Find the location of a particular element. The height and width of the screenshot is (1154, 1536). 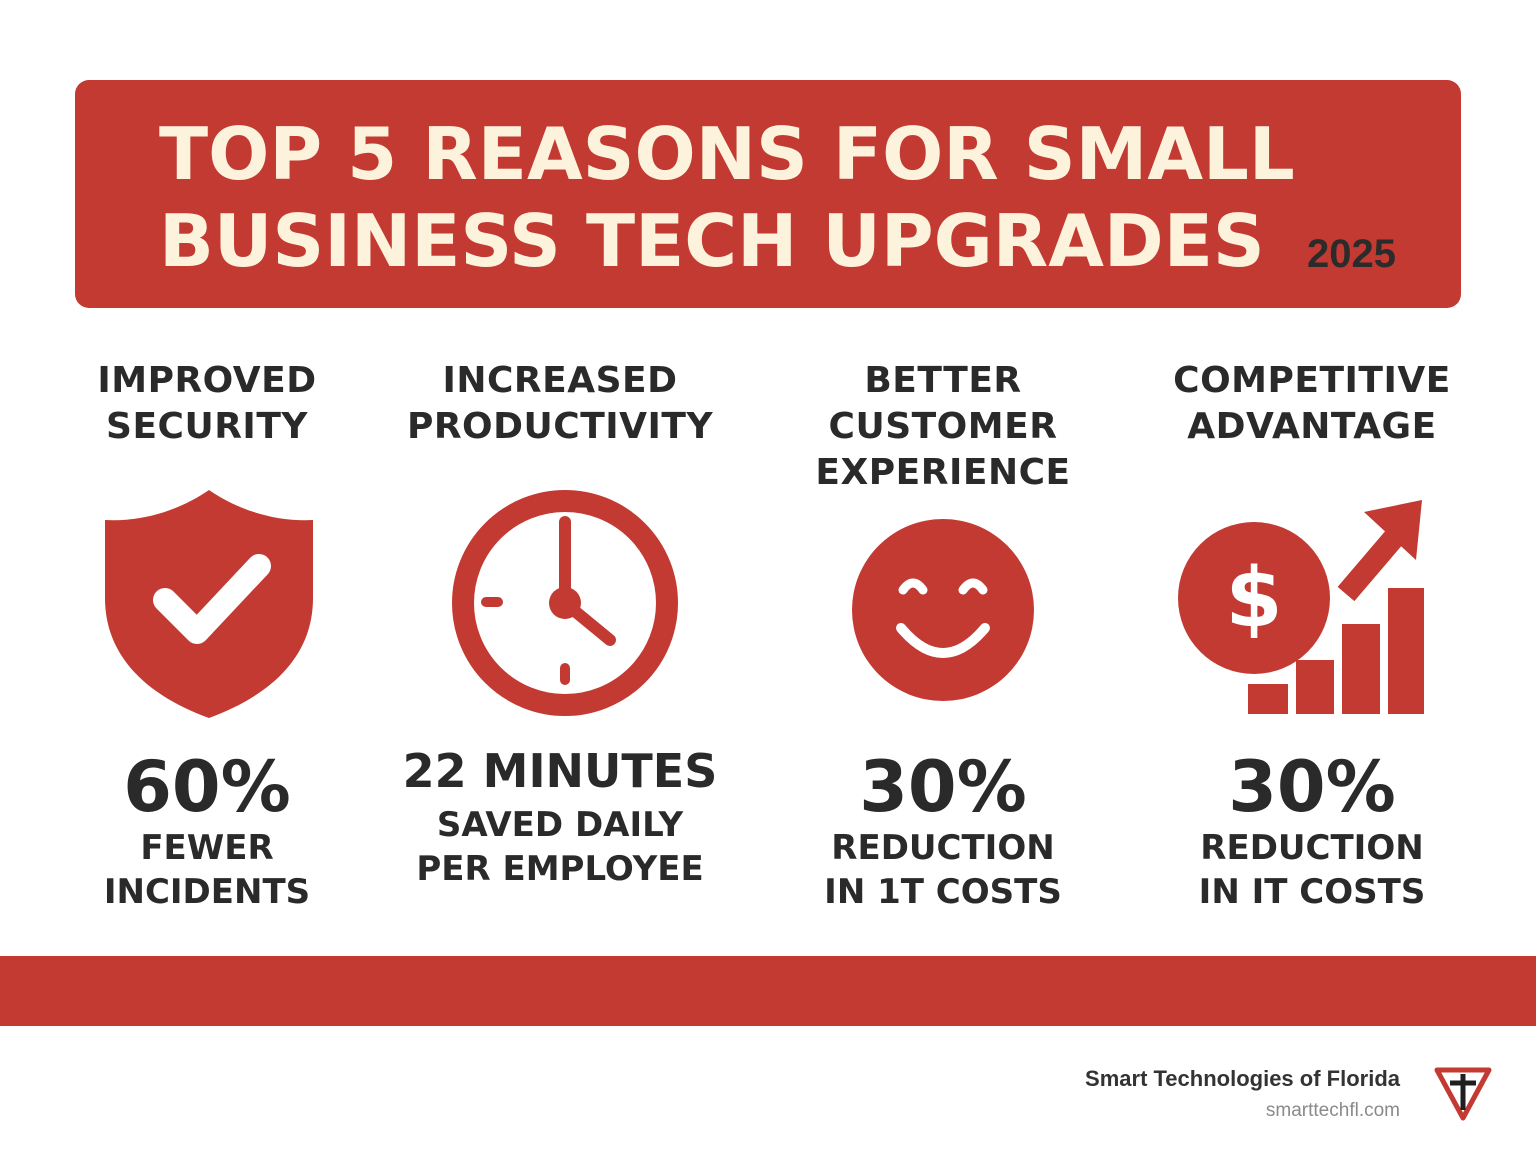

dollar-growth-icon: $ is located at coordinates (1301, 607).